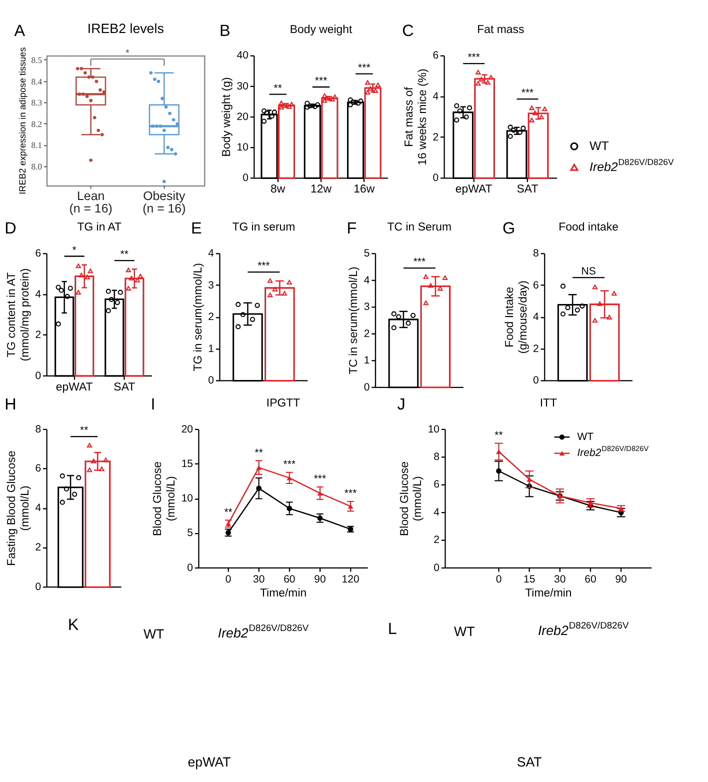 The height and width of the screenshot is (782, 708). I want to click on y-tick-label: 8, so click(536, 254).